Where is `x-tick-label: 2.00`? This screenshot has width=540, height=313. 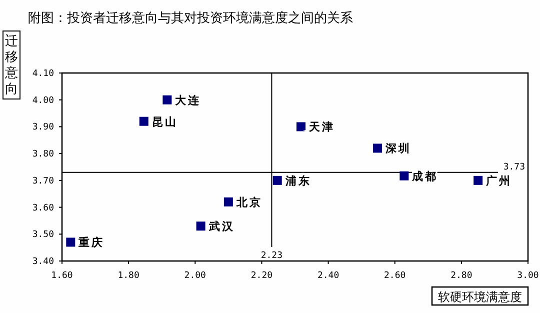 x-tick-label: 2.00 is located at coordinates (195, 276).